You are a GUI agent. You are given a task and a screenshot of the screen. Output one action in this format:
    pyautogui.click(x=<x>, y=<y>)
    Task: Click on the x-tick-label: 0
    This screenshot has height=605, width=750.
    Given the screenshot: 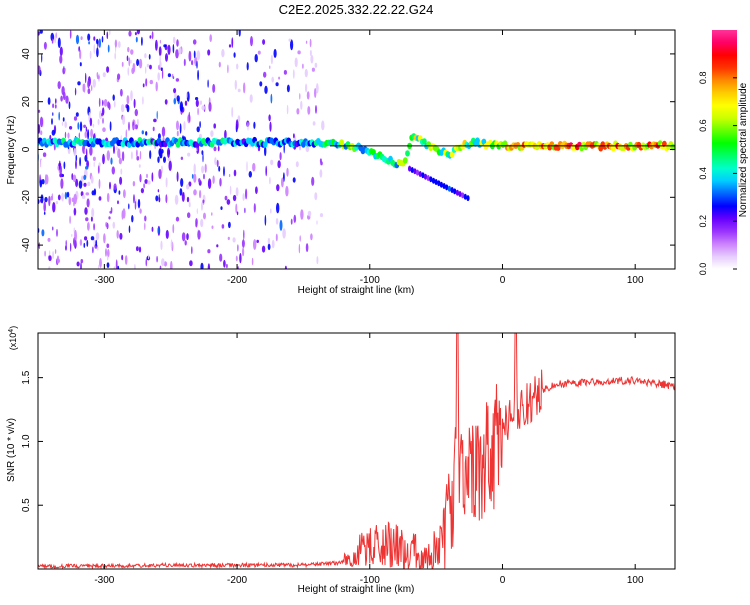 What is the action you would take?
    pyautogui.click(x=503, y=280)
    